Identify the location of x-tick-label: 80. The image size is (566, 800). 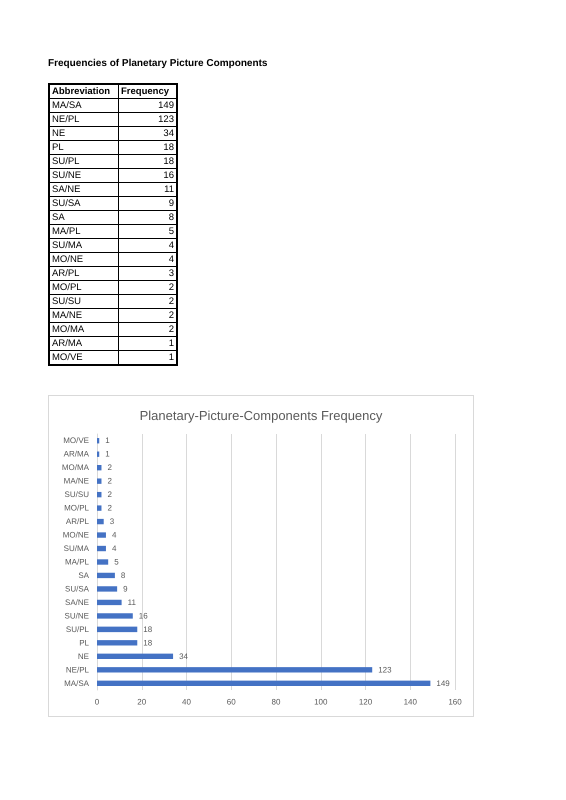
(276, 702).